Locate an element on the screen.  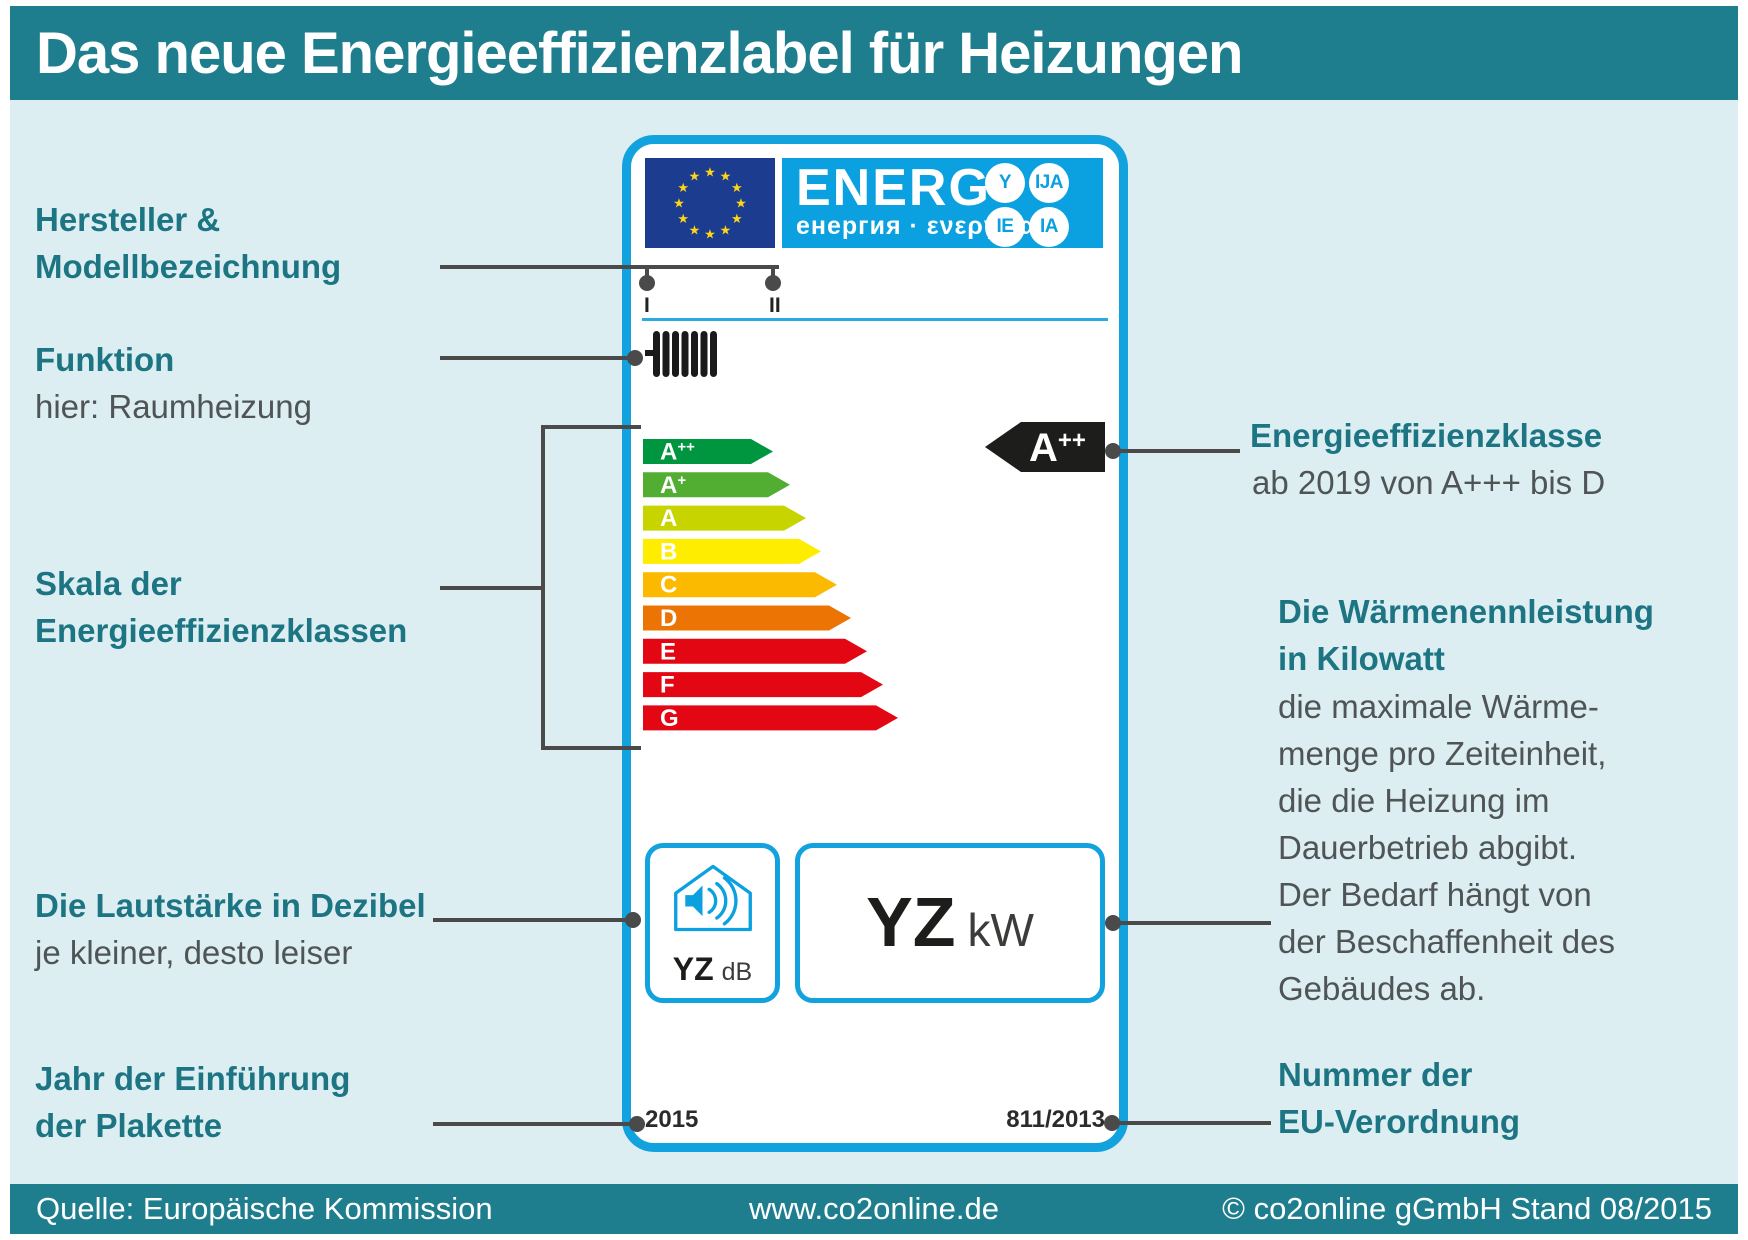
annotation-loudness-heading: Die Lautstärke in Dezibel is located at coordinates (230, 905).